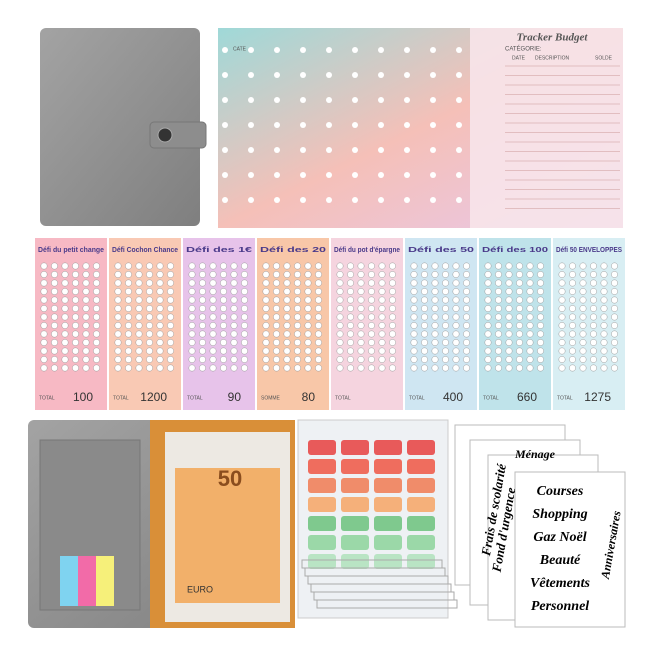 The width and height of the screenshot is (650, 650). I want to click on card-title: Défi des 100, so click(515, 250).